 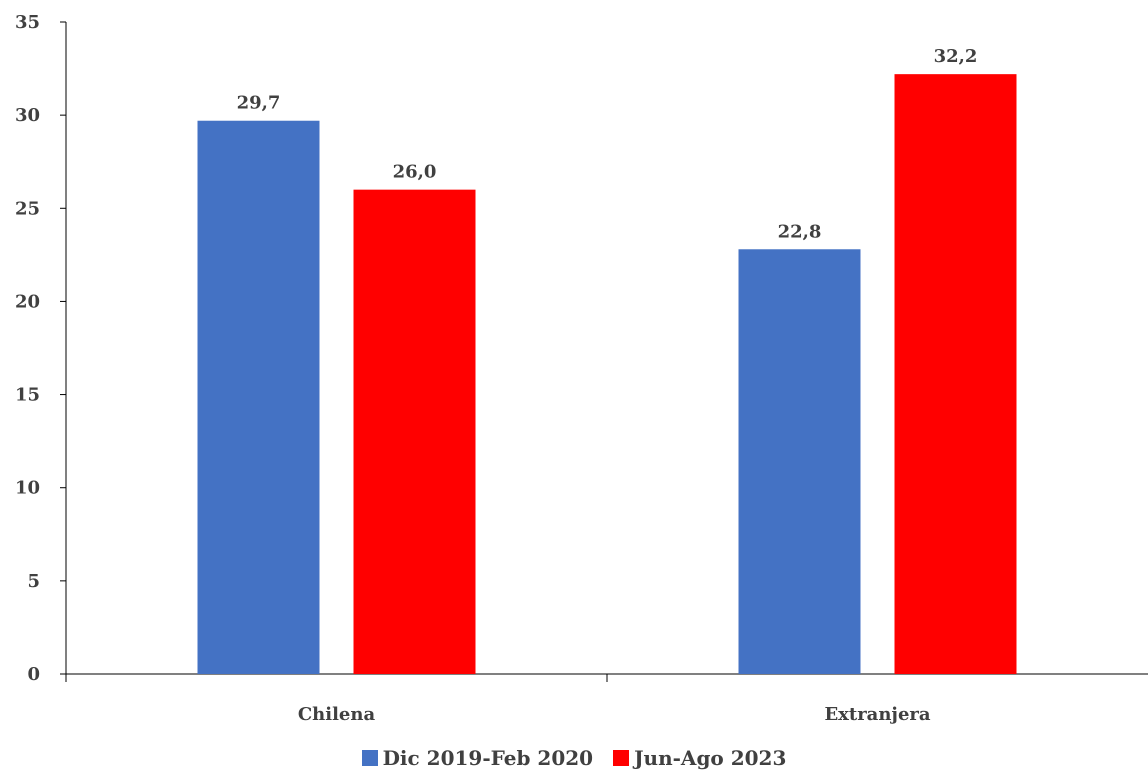 I want to click on legend-item-series-1: Dic 2019-Feb 2020, so click(x=477, y=758).